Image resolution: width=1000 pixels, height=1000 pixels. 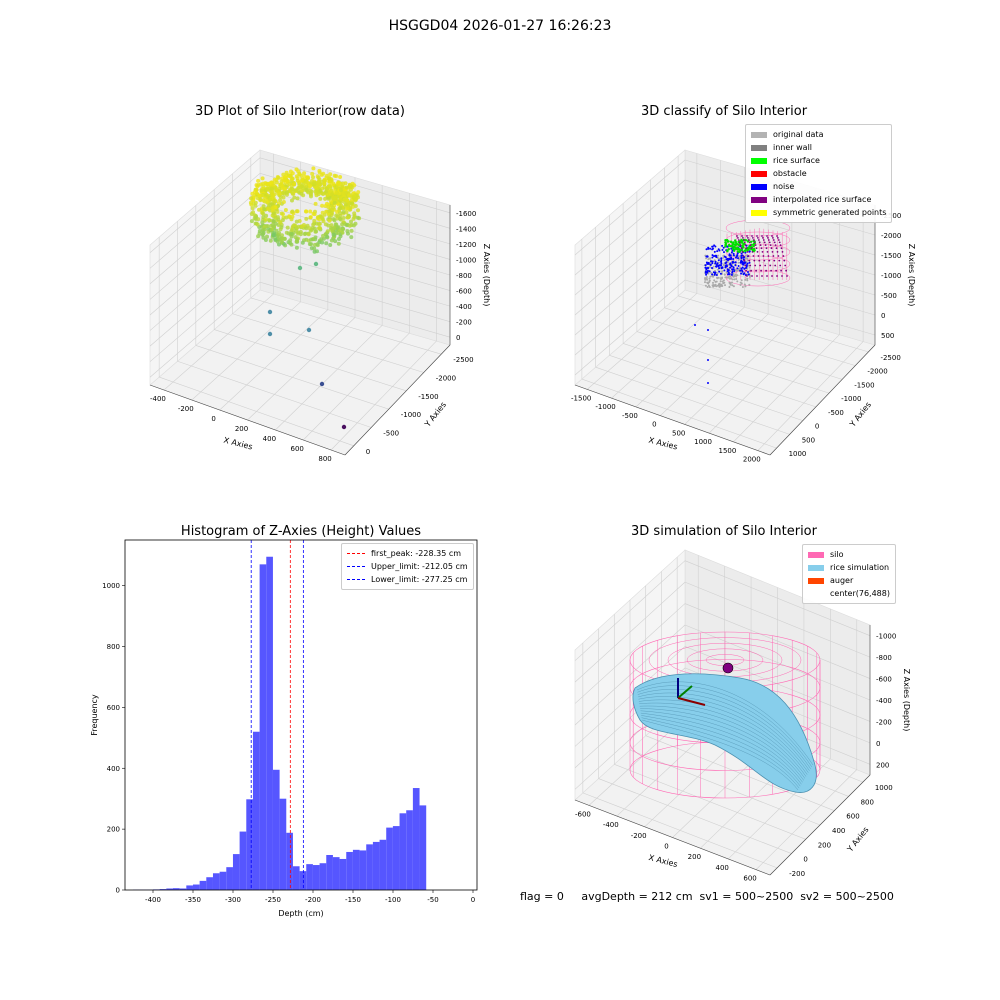 What do you see at coordinates (842, 580) in the screenshot?
I see `legend-label: auger` at bounding box center [842, 580].